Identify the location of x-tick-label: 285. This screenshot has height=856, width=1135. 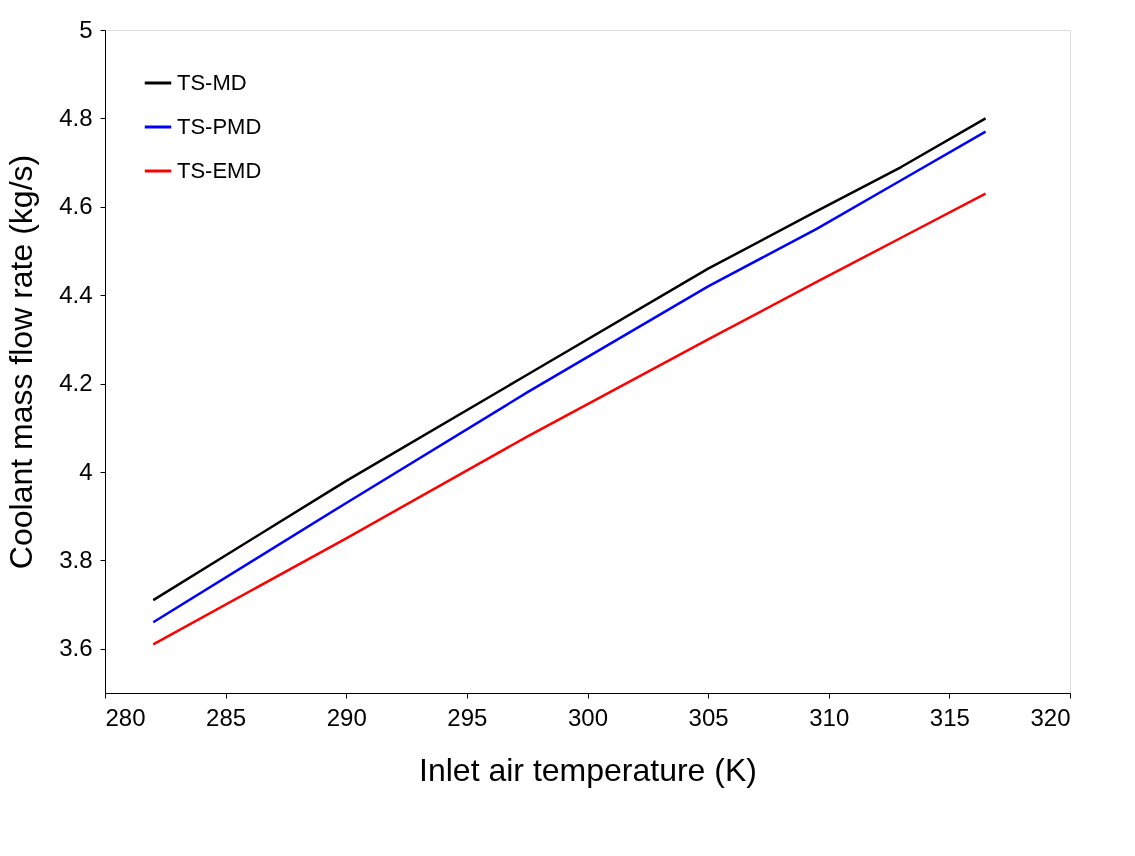
(226, 717).